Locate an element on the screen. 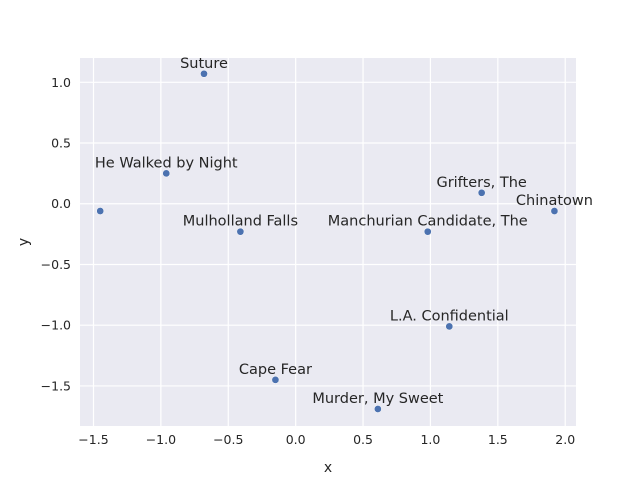 Image resolution: width=640 pixels, height=480 pixels. x-tick-labels: −1.5 −1.0 −0.5 0.0 0.5 1.0 1.5 2.0 is located at coordinates (326, 439).